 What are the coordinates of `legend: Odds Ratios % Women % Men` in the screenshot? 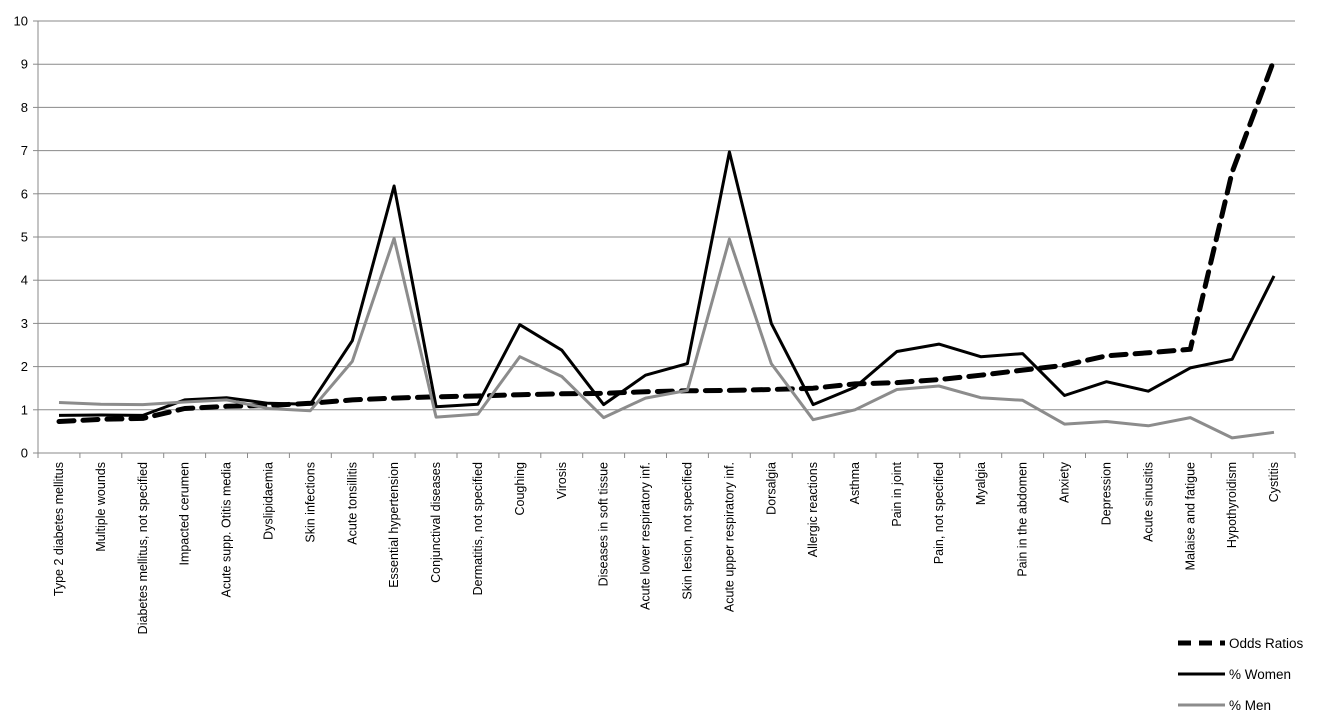 It's located at (1241, 674).